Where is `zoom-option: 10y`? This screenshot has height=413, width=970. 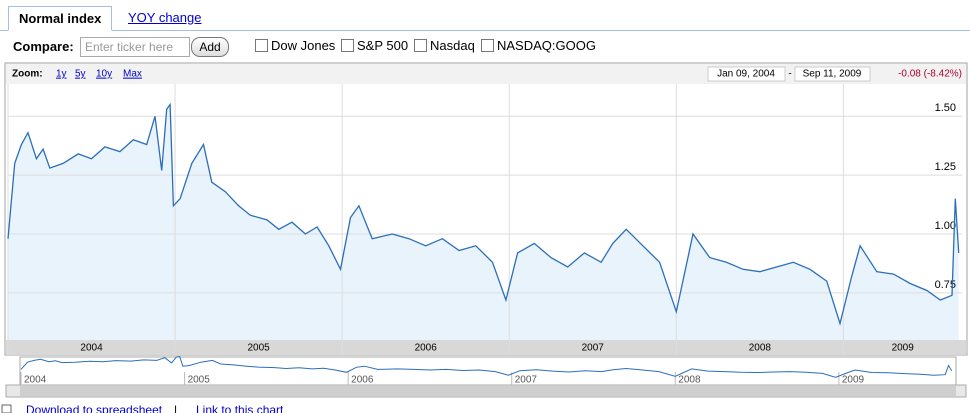 zoom-option: 10y is located at coordinates (104, 74).